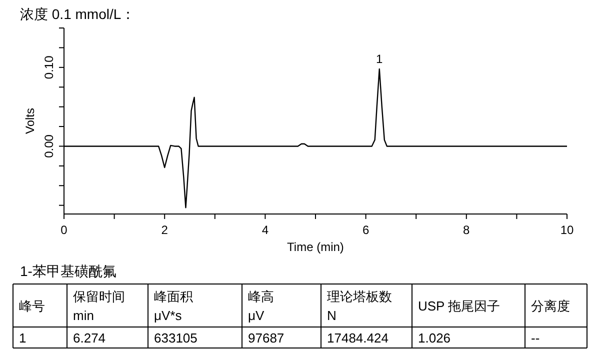 This screenshot has width=600, height=360. I want to click on y-tick-label: 0.00, so click(49, 146).